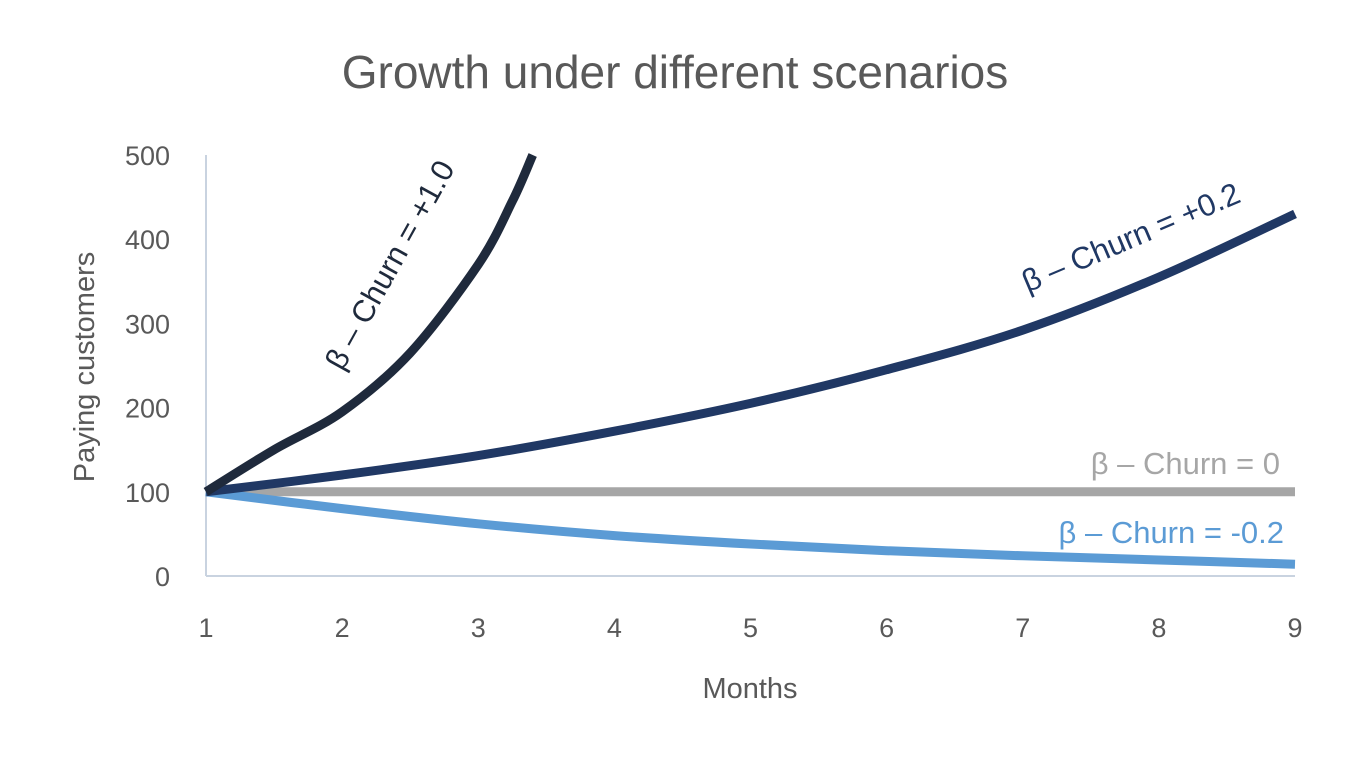 The height and width of the screenshot is (762, 1350). I want to click on x-tick-label: 3, so click(478, 628).